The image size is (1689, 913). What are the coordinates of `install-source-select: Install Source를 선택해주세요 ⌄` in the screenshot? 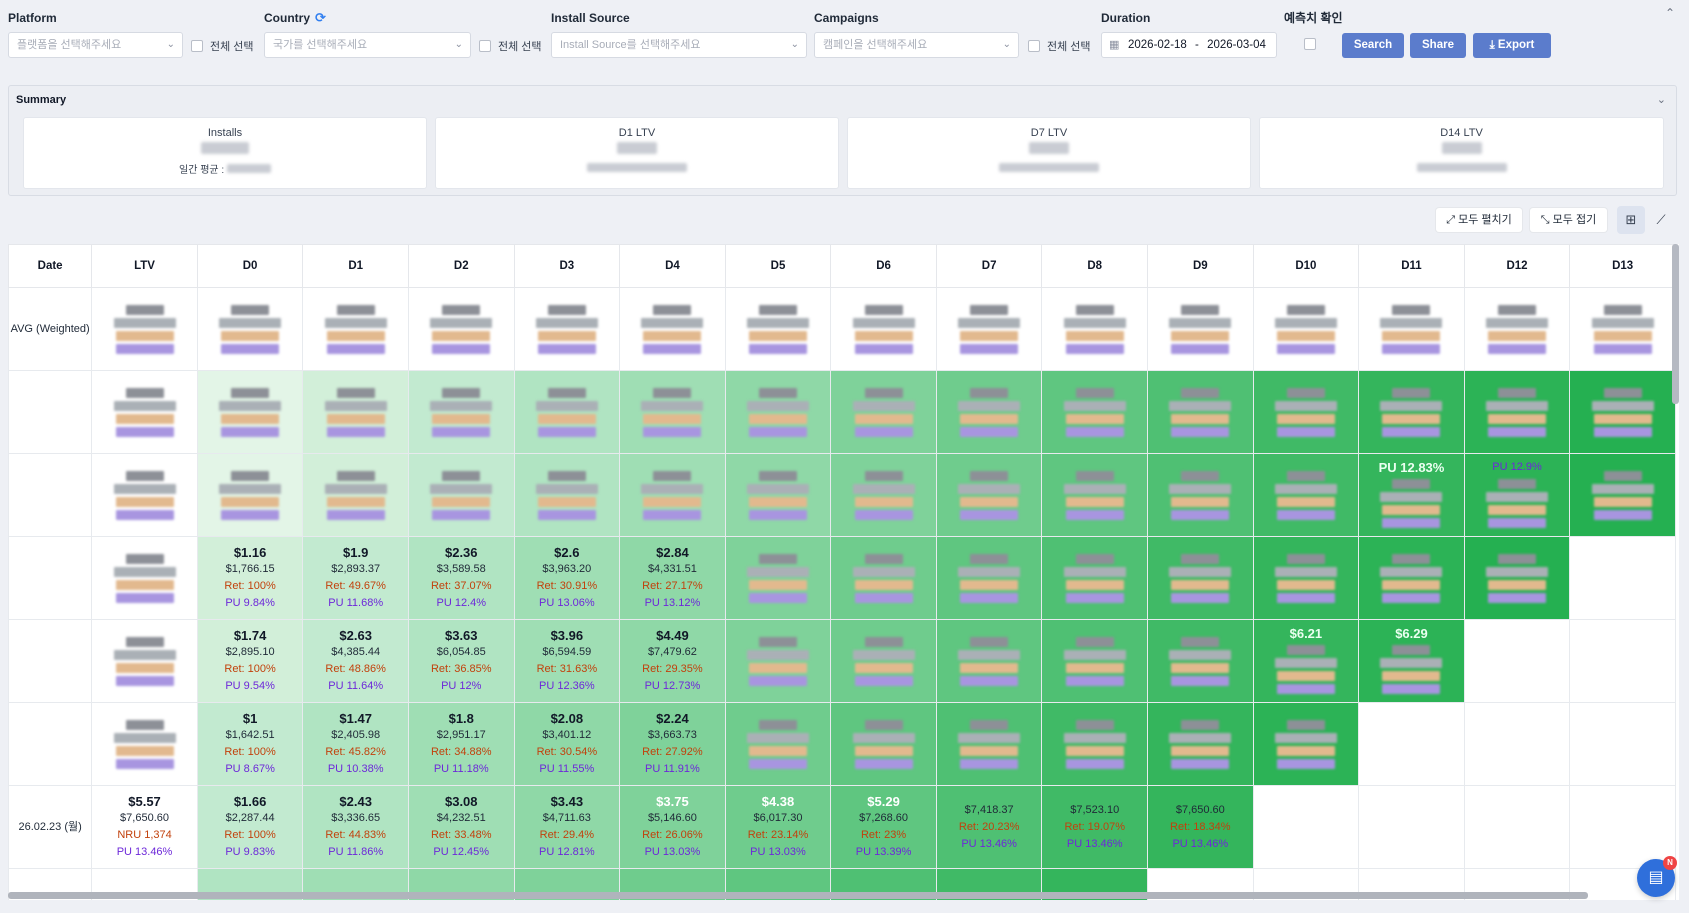 It's located at (679, 45).